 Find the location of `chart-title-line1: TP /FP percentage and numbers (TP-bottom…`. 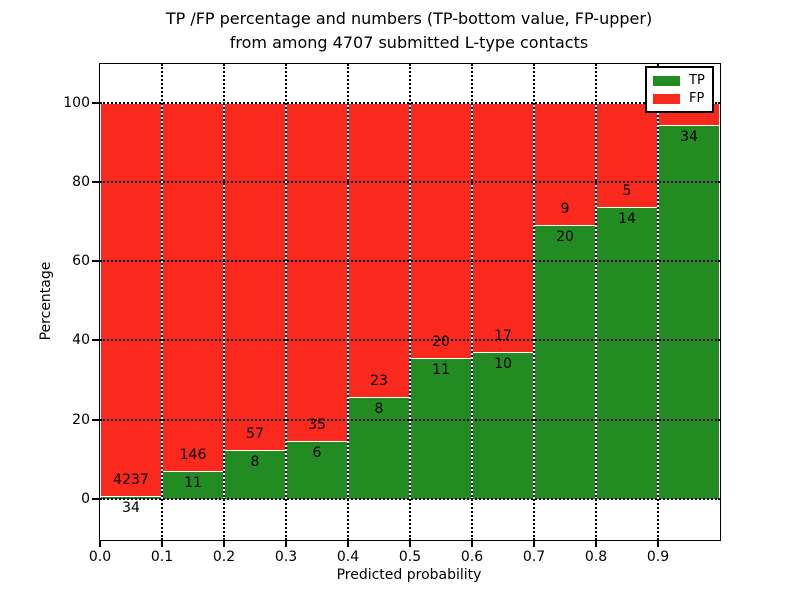

chart-title-line1: TP /FP percentage and numbers (TP-bottom… is located at coordinates (409, 18).